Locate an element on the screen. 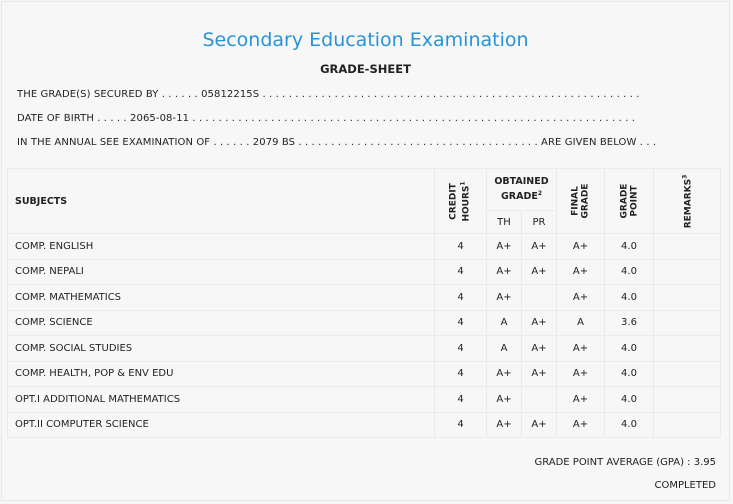 Image resolution: width=733 pixels, height=504 pixels. subject-cell: OPT.II COMPUTER SCIENCE is located at coordinates (221, 424).